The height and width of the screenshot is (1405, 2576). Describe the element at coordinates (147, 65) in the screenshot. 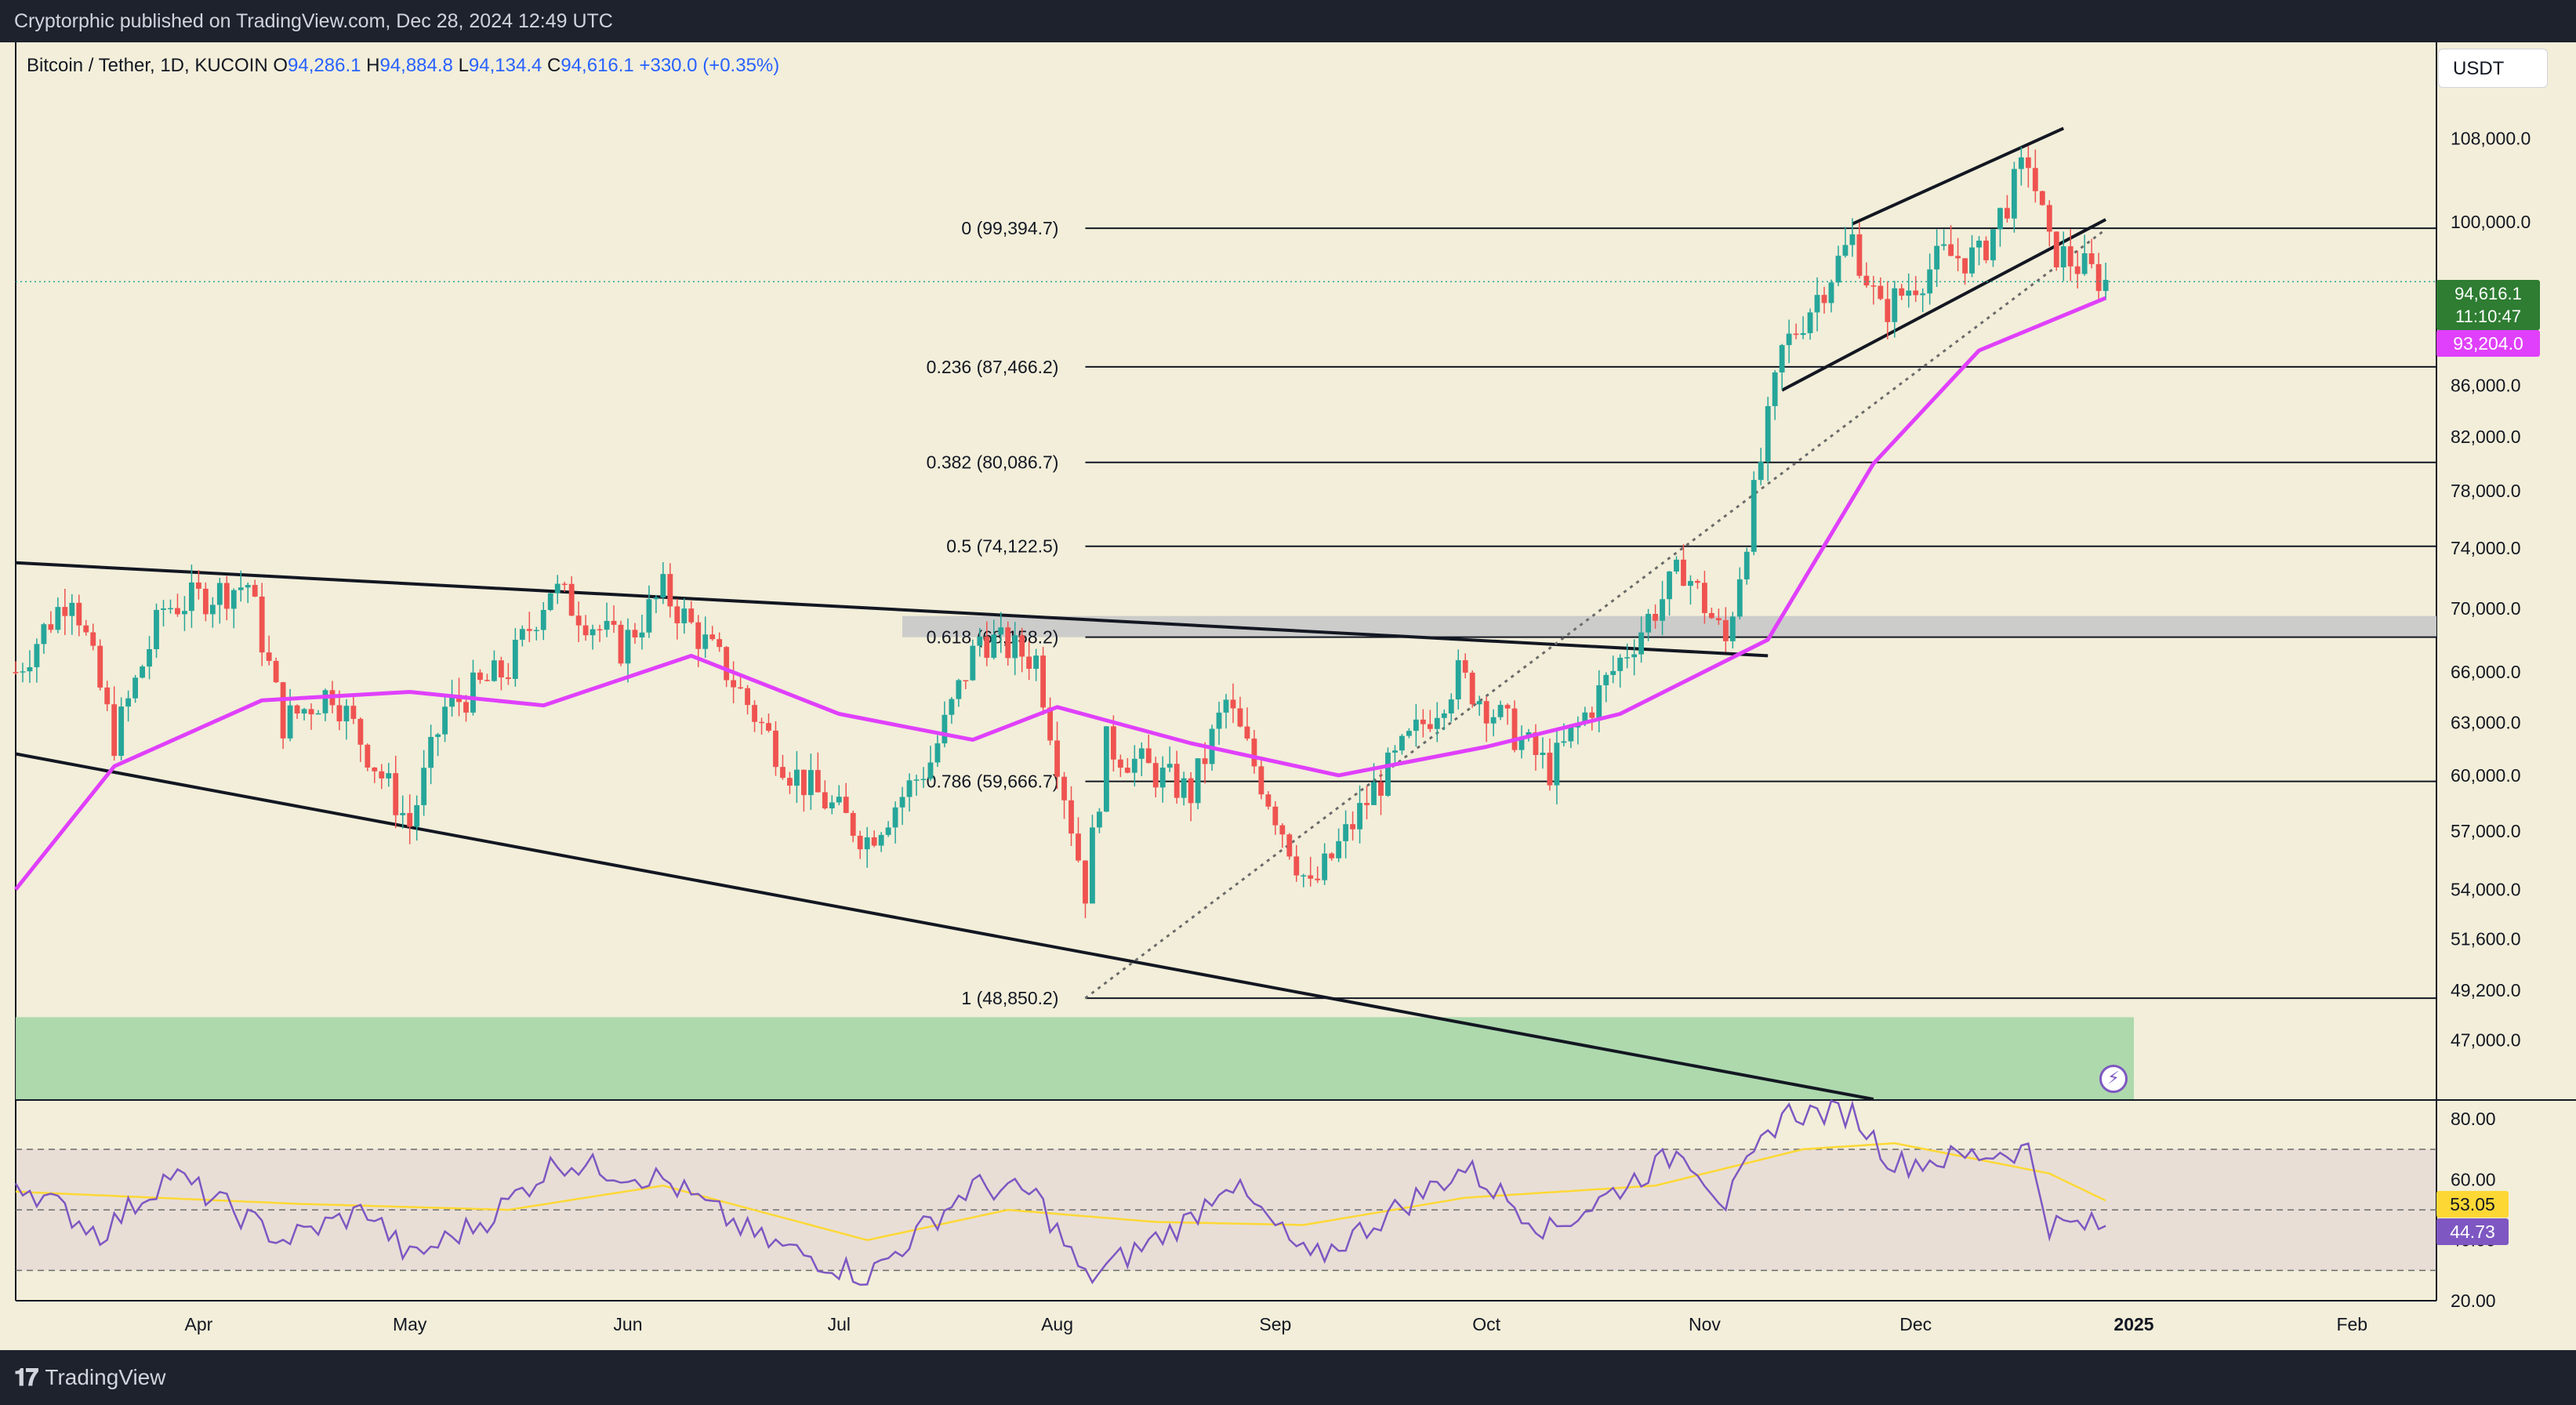

I see `symbol-name: Bitcoin / Tether, 1D, KUCOIN` at that location.